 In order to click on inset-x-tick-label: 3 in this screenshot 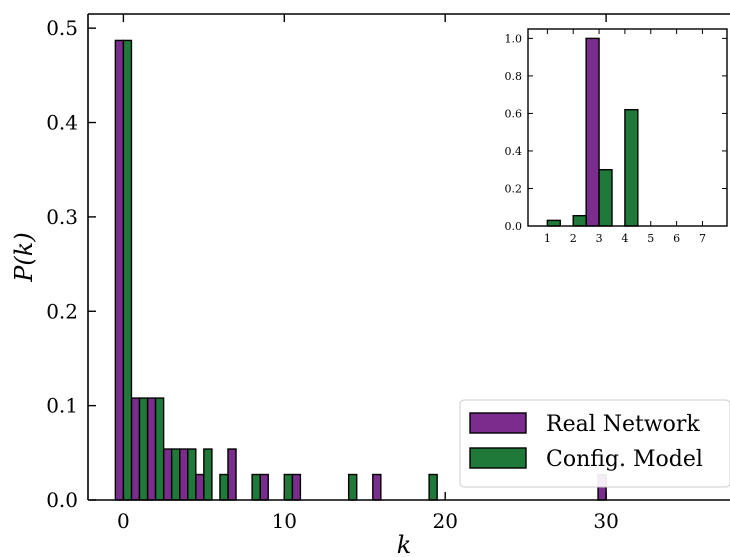, I will do `click(599, 238)`.